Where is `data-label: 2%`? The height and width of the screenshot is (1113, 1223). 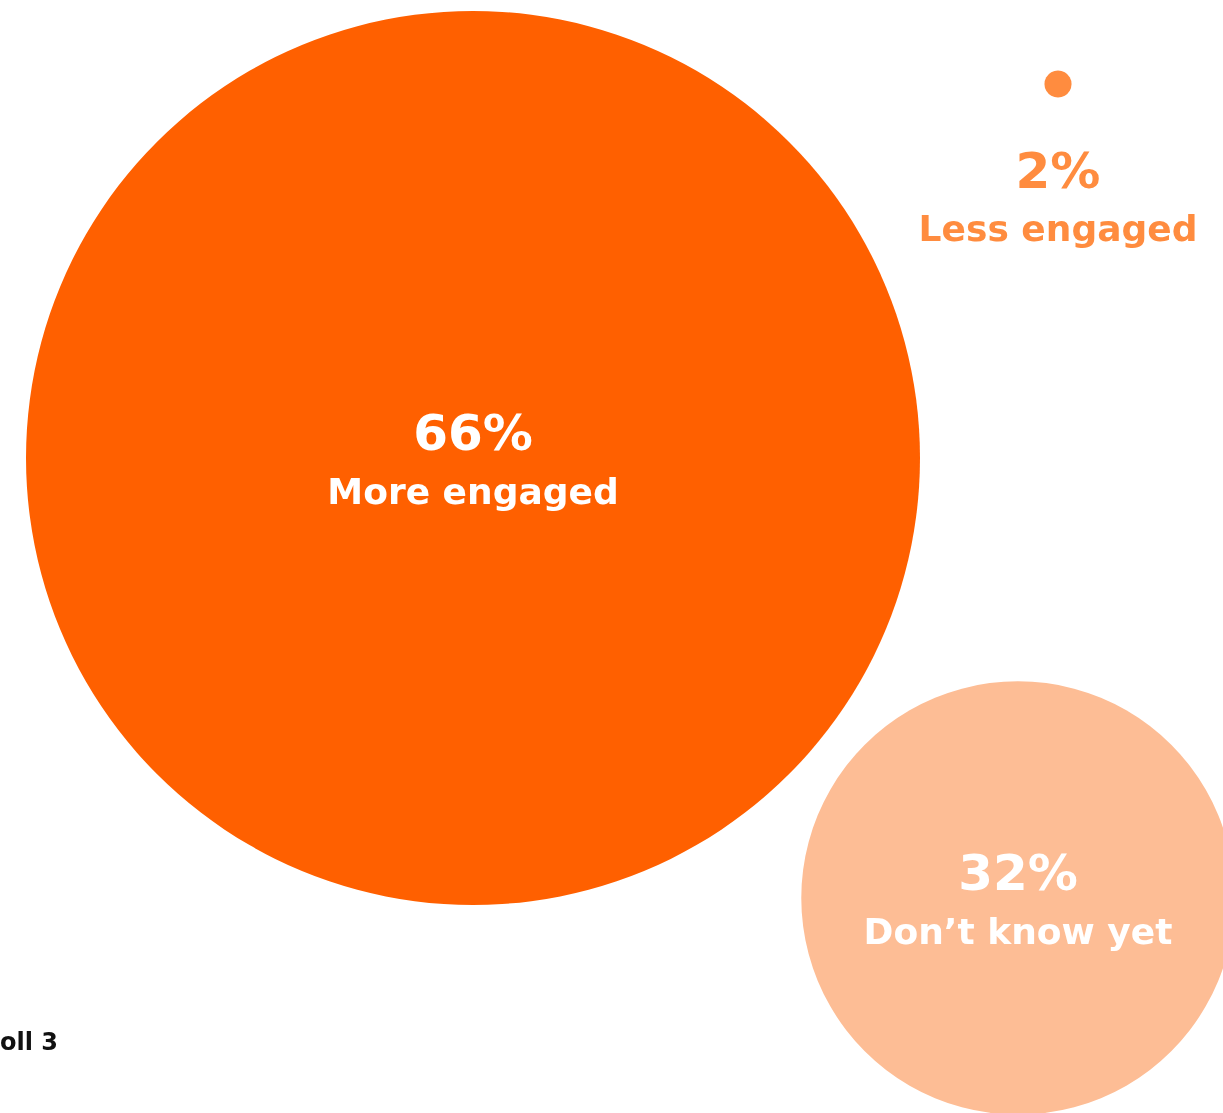
data-label: 2% is located at coordinates (1058, 170).